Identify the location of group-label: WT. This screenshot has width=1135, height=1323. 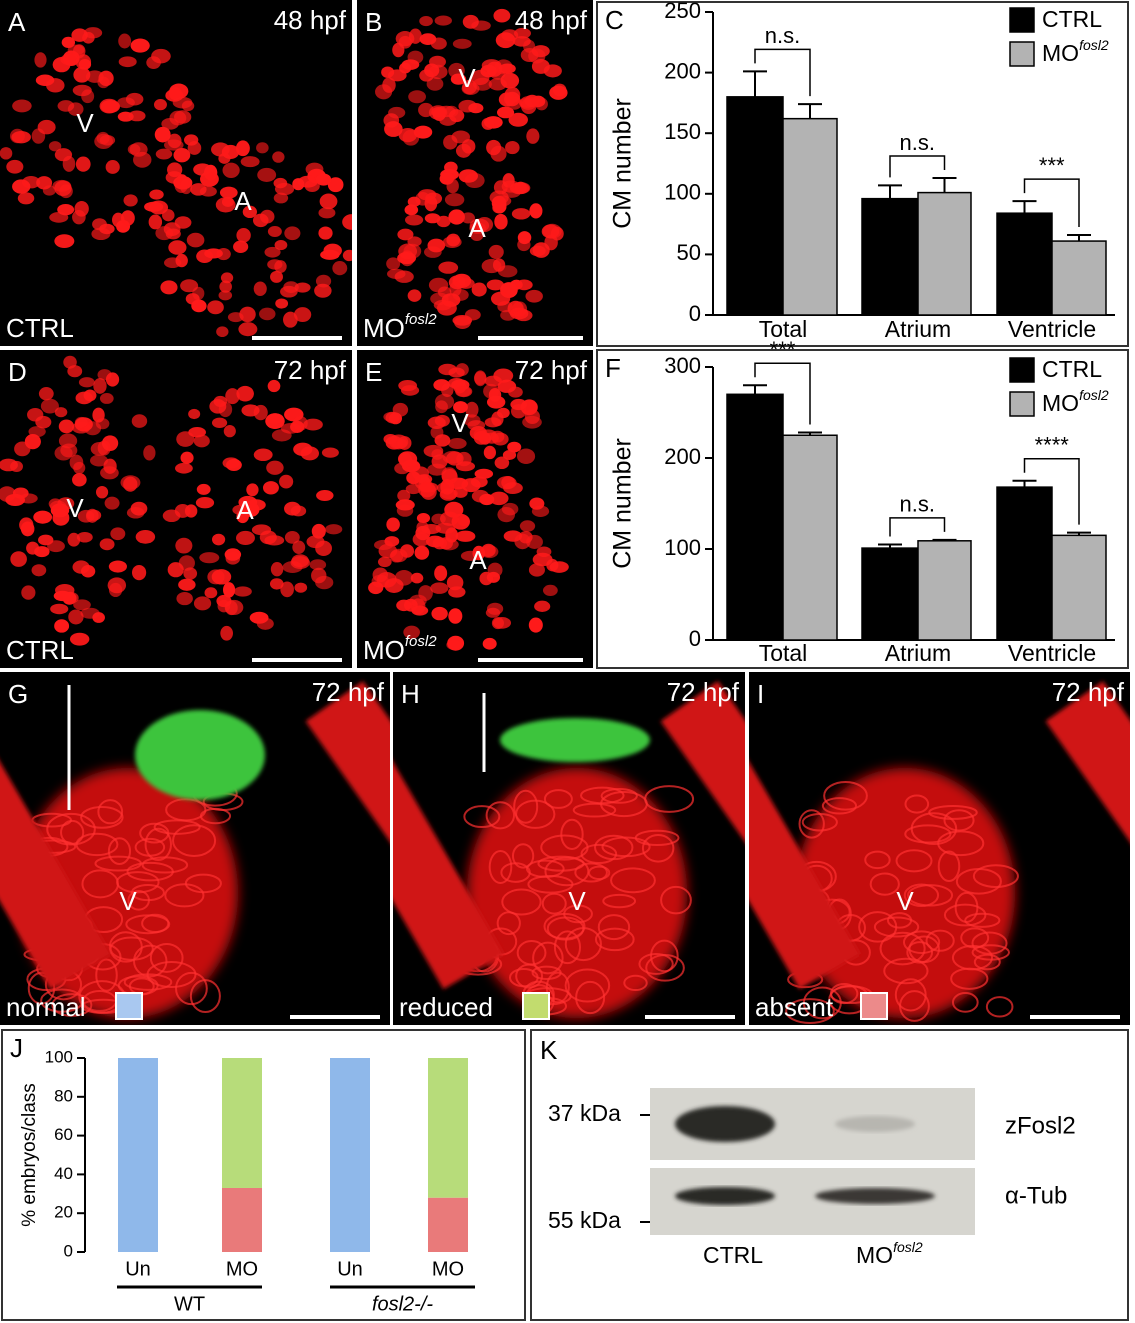
(189, 1304).